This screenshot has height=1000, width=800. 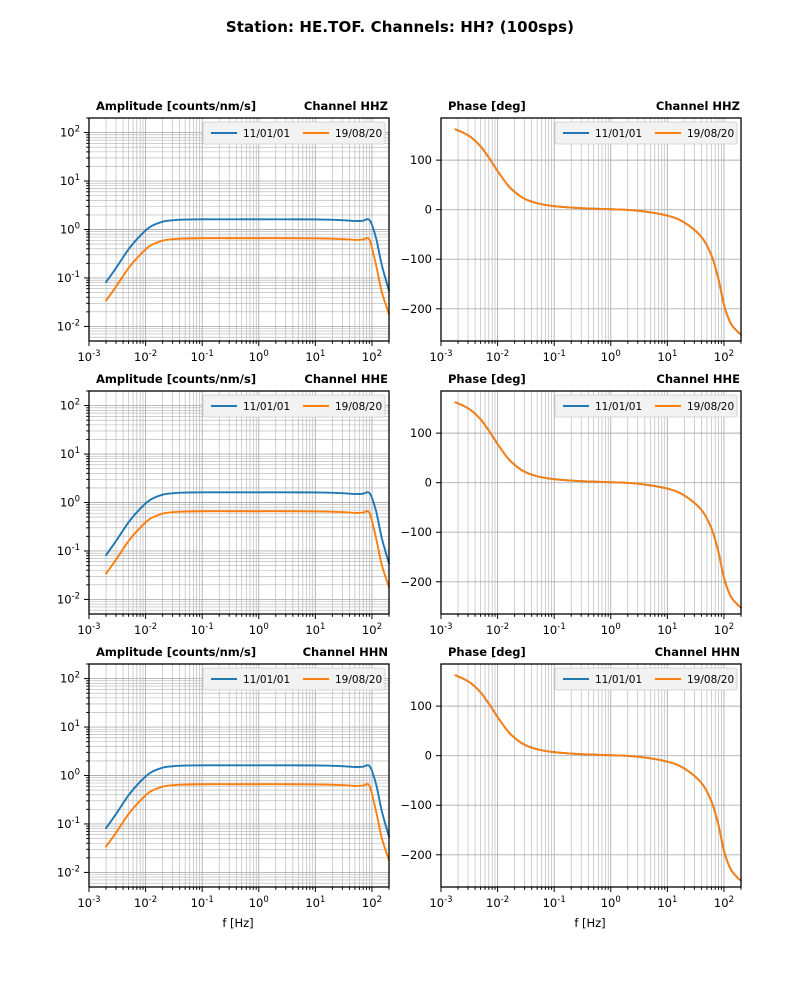 What do you see at coordinates (698, 379) in the screenshot?
I see `channel-label-hhe-phase: Channel HHE` at bounding box center [698, 379].